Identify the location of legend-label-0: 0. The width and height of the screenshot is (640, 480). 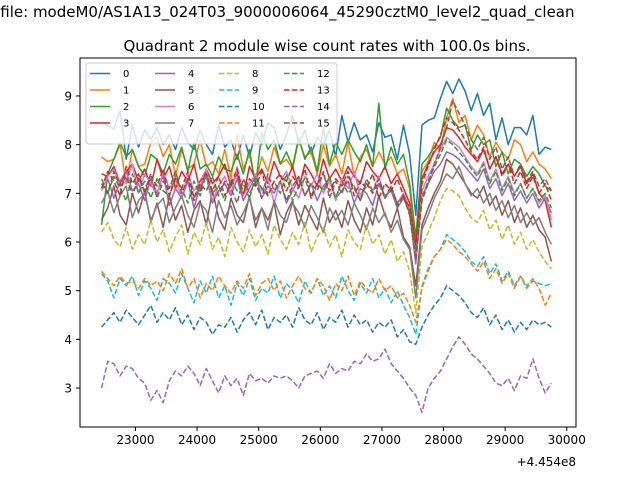
(126, 74).